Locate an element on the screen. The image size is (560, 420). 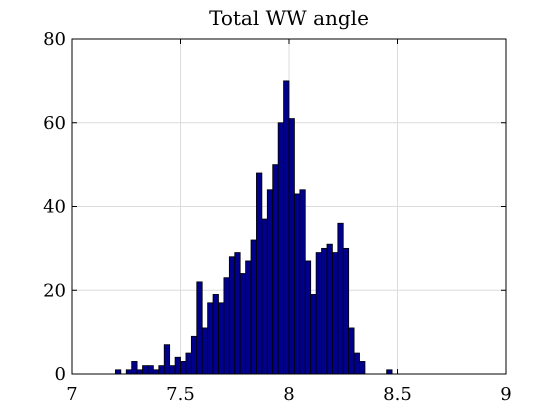
x-tick-label: 8 is located at coordinates (288, 394).